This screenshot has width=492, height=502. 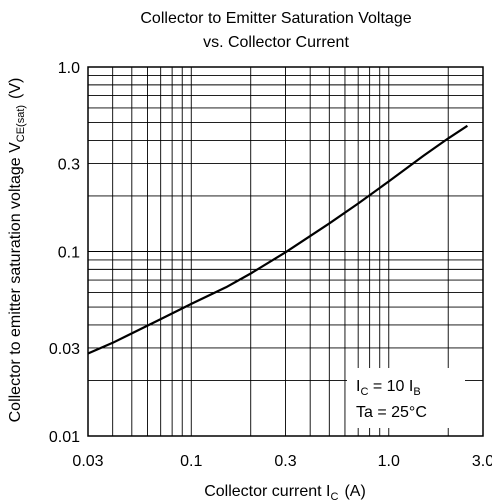 What do you see at coordinates (389, 461) in the screenshot?
I see `x-tick-label: 1.0` at bounding box center [389, 461].